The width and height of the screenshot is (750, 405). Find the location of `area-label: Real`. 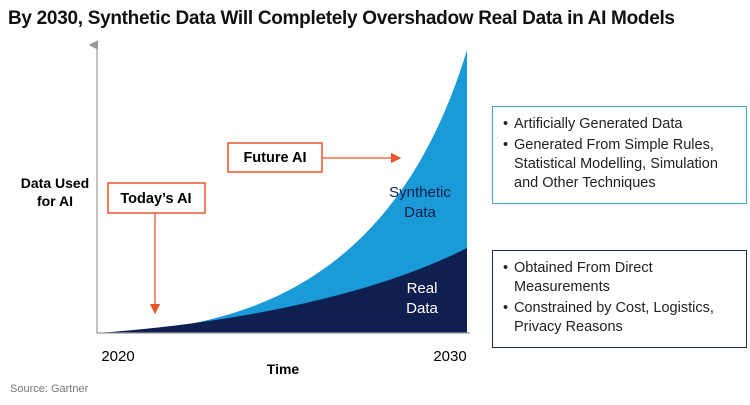

area-label: Real is located at coordinates (422, 288).